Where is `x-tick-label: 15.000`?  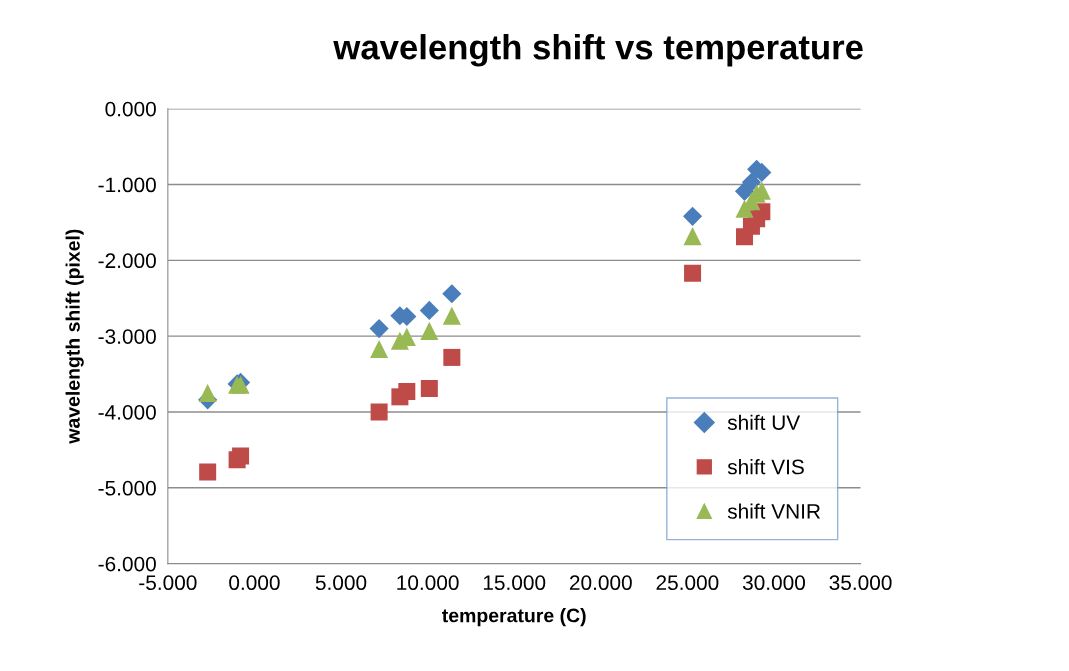
x-tick-label: 15.000 is located at coordinates (514, 583).